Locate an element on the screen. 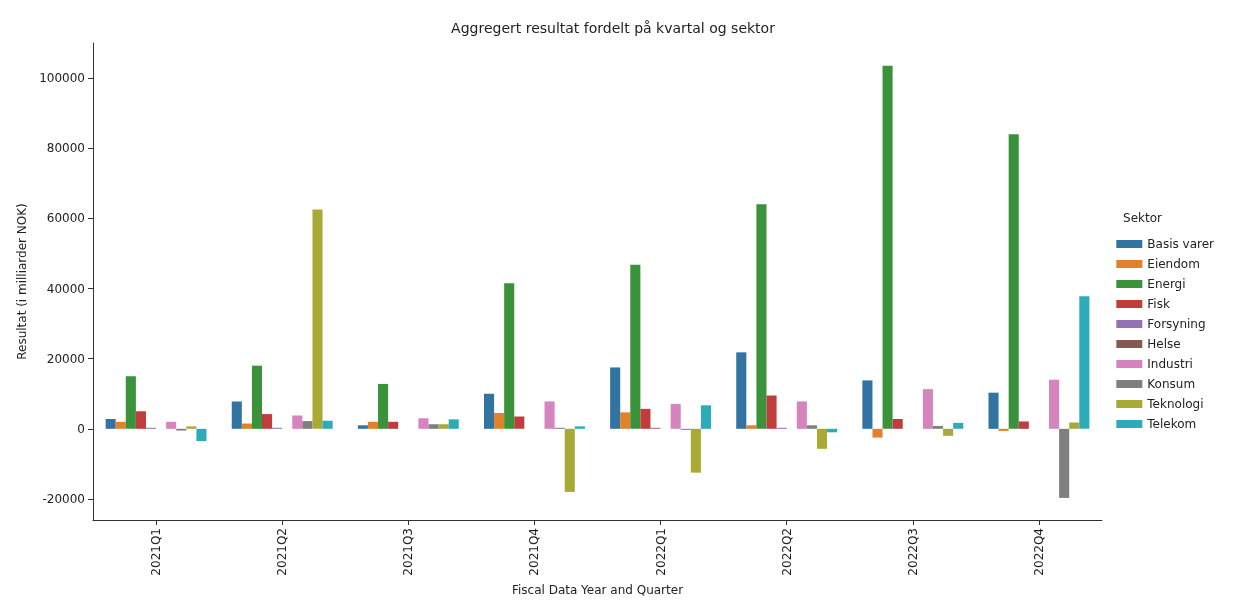  y-tick-label: 80000 is located at coordinates (65, 148).